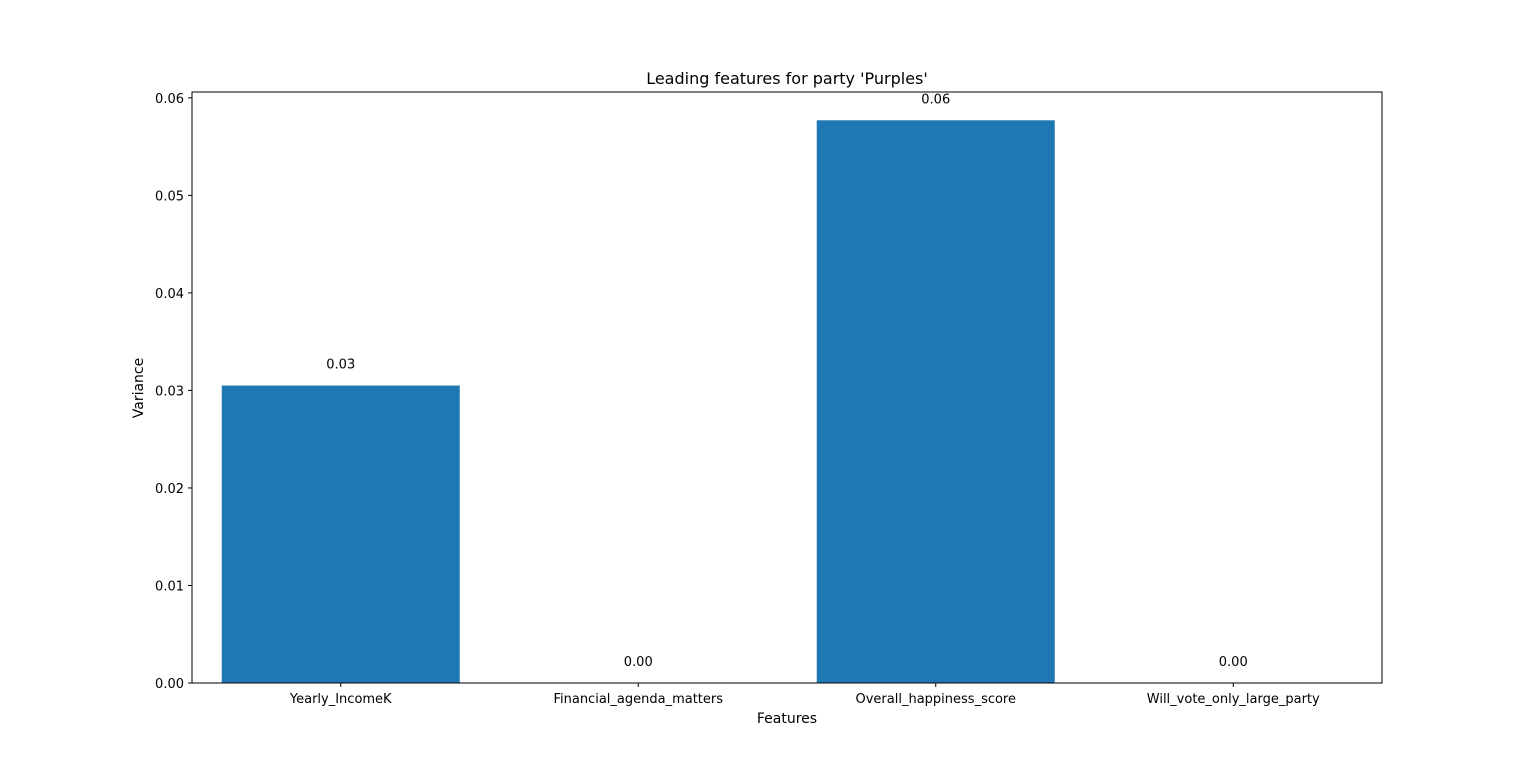 The image size is (1536, 772). I want to click on y-tick-label: 0.01, so click(169, 586).